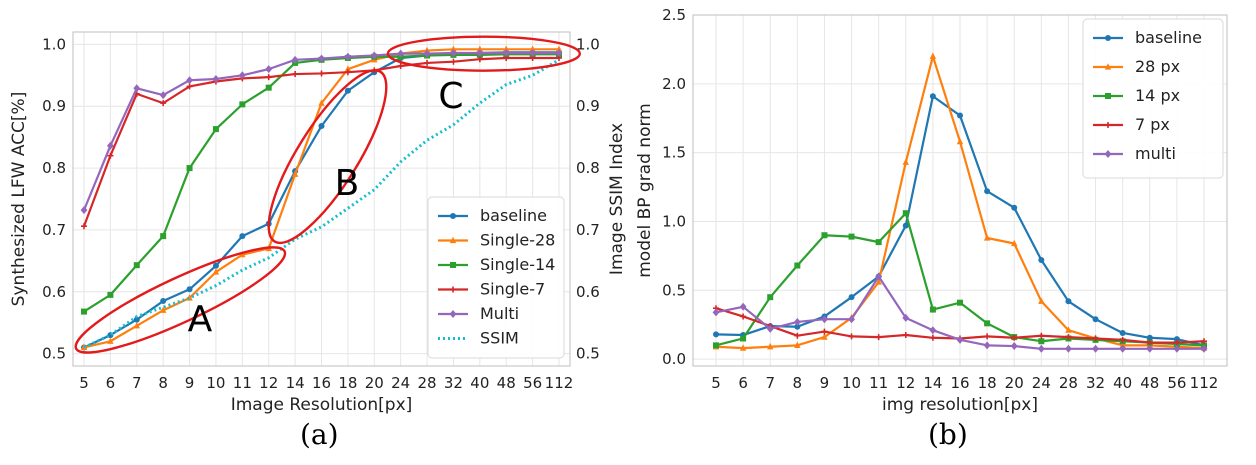 This screenshot has width=1256, height=465. I want to click on series-multi, so click(960, 312).